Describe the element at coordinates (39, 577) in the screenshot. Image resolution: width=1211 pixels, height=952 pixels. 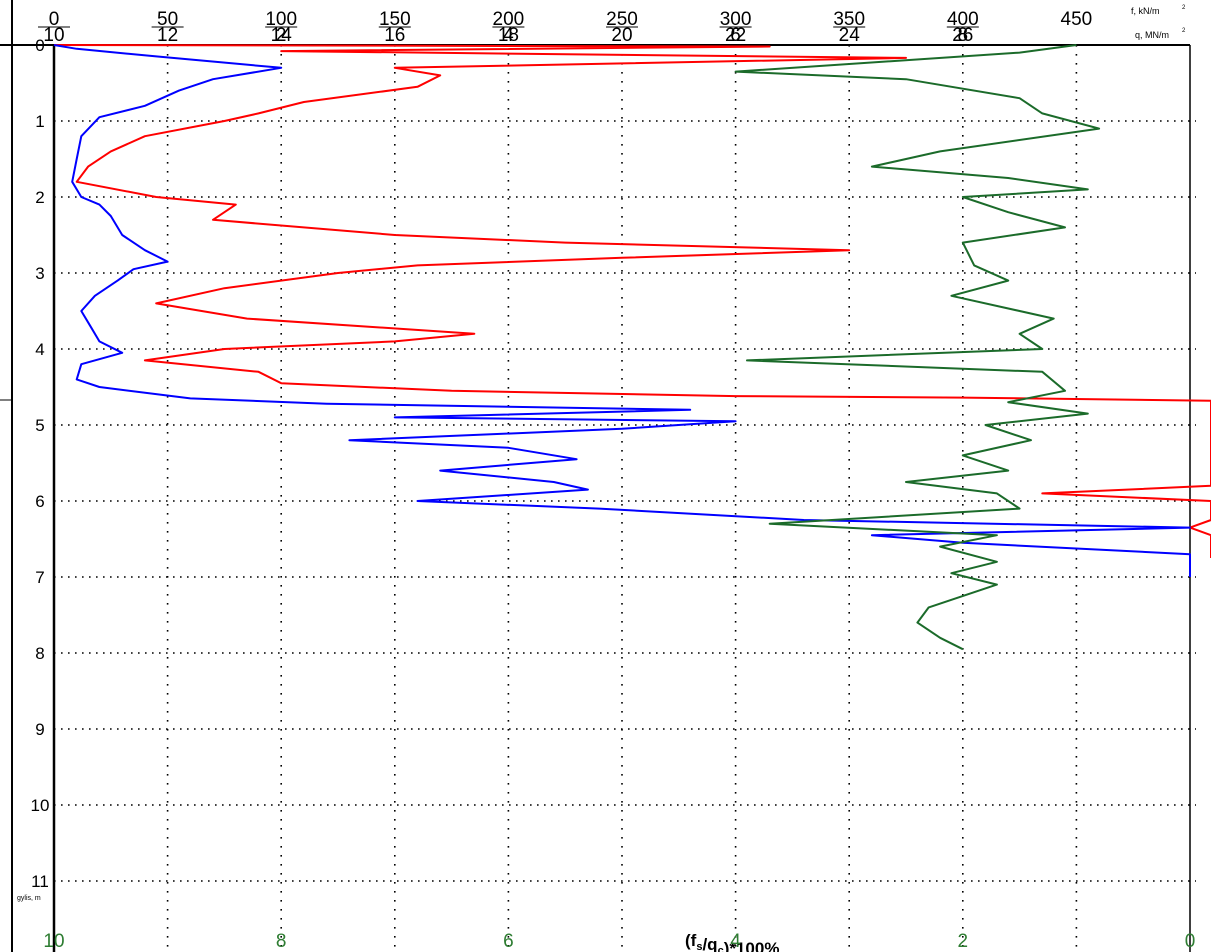
I see `depth-tick-label: 7` at that location.